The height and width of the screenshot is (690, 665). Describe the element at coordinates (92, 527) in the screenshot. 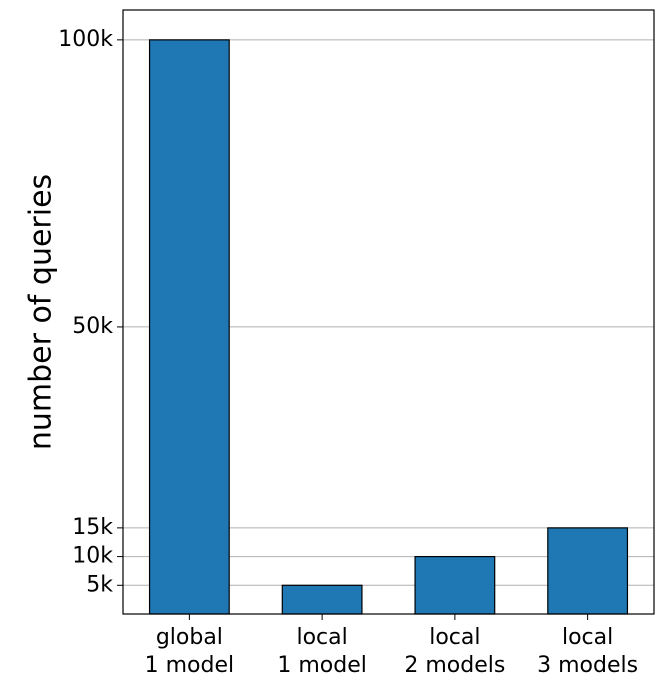

I see `y-tick-label: 15k` at that location.